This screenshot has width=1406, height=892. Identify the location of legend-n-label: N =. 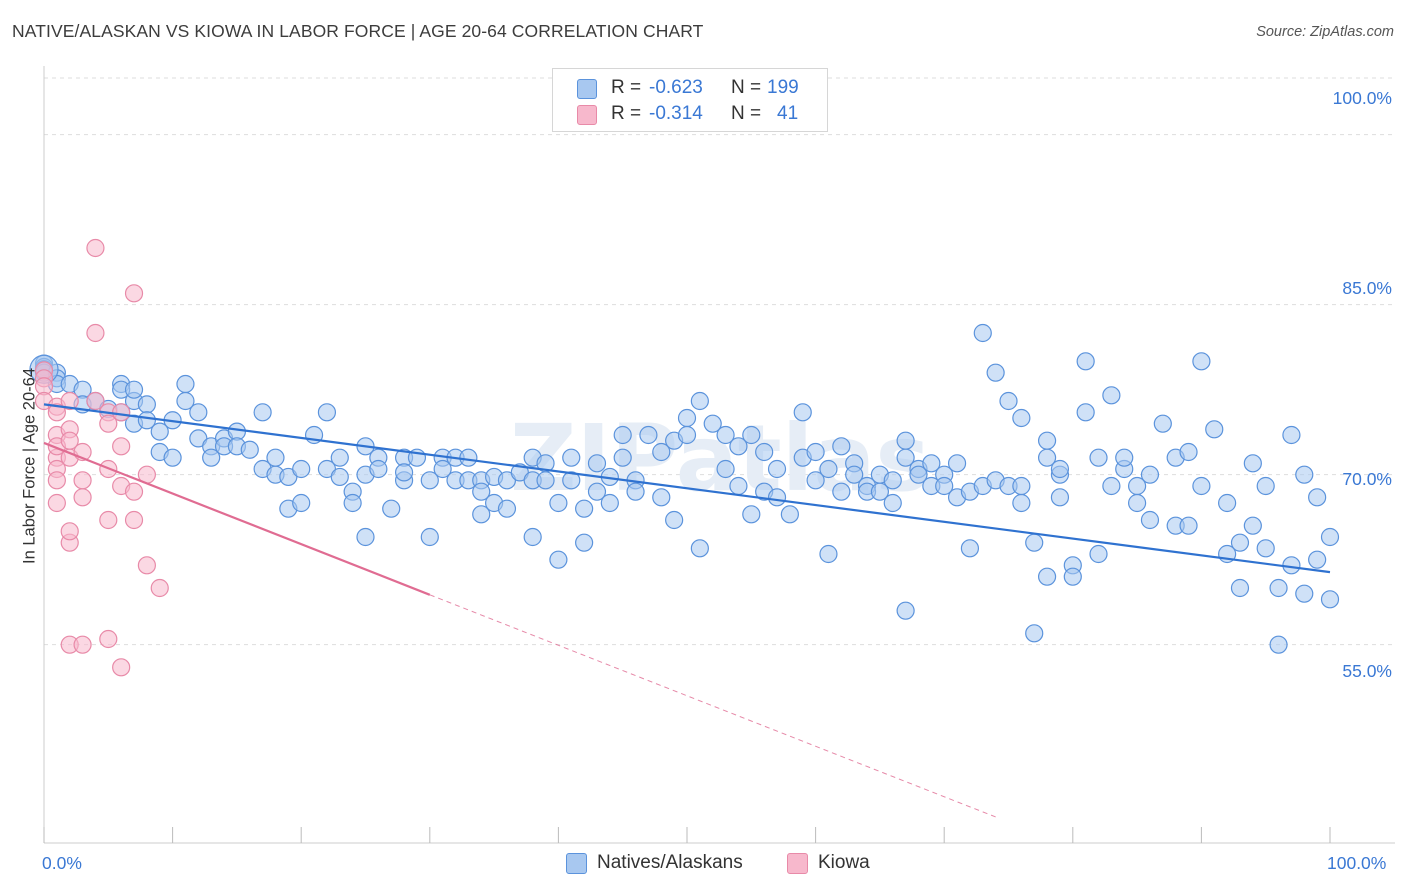
(746, 113).